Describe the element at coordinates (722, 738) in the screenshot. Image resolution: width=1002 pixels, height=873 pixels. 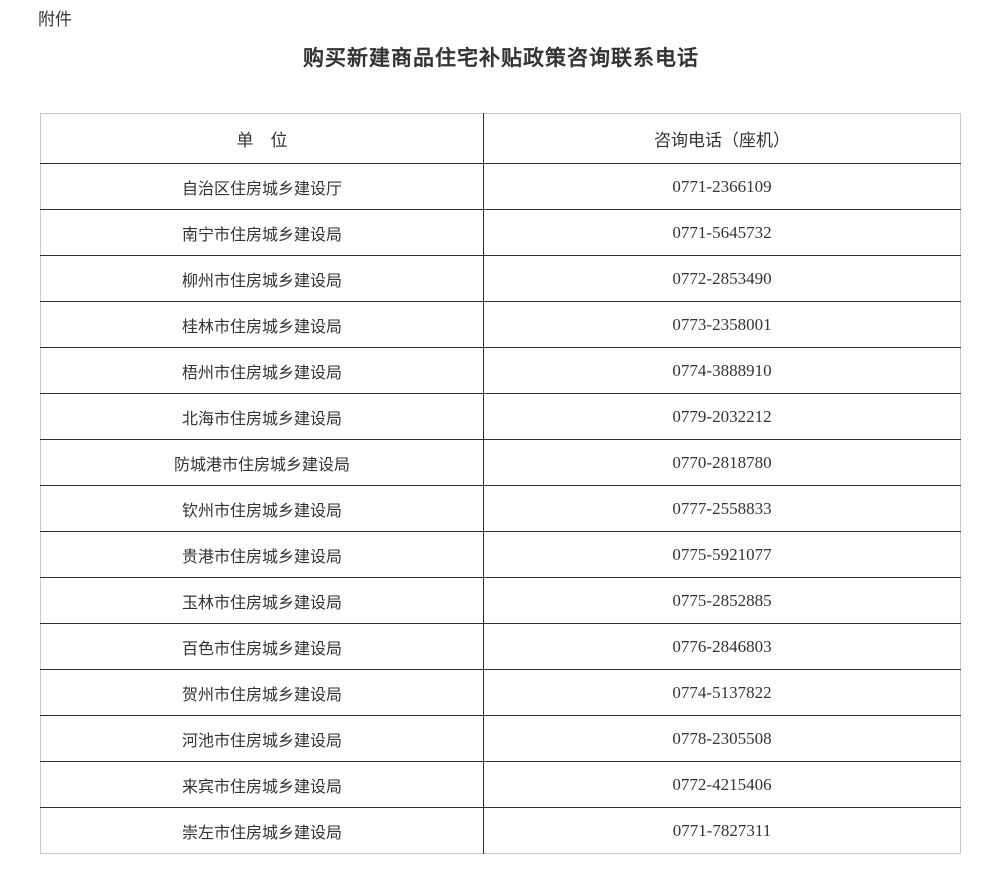
I see `phone-cell: 0778-2305508` at that location.